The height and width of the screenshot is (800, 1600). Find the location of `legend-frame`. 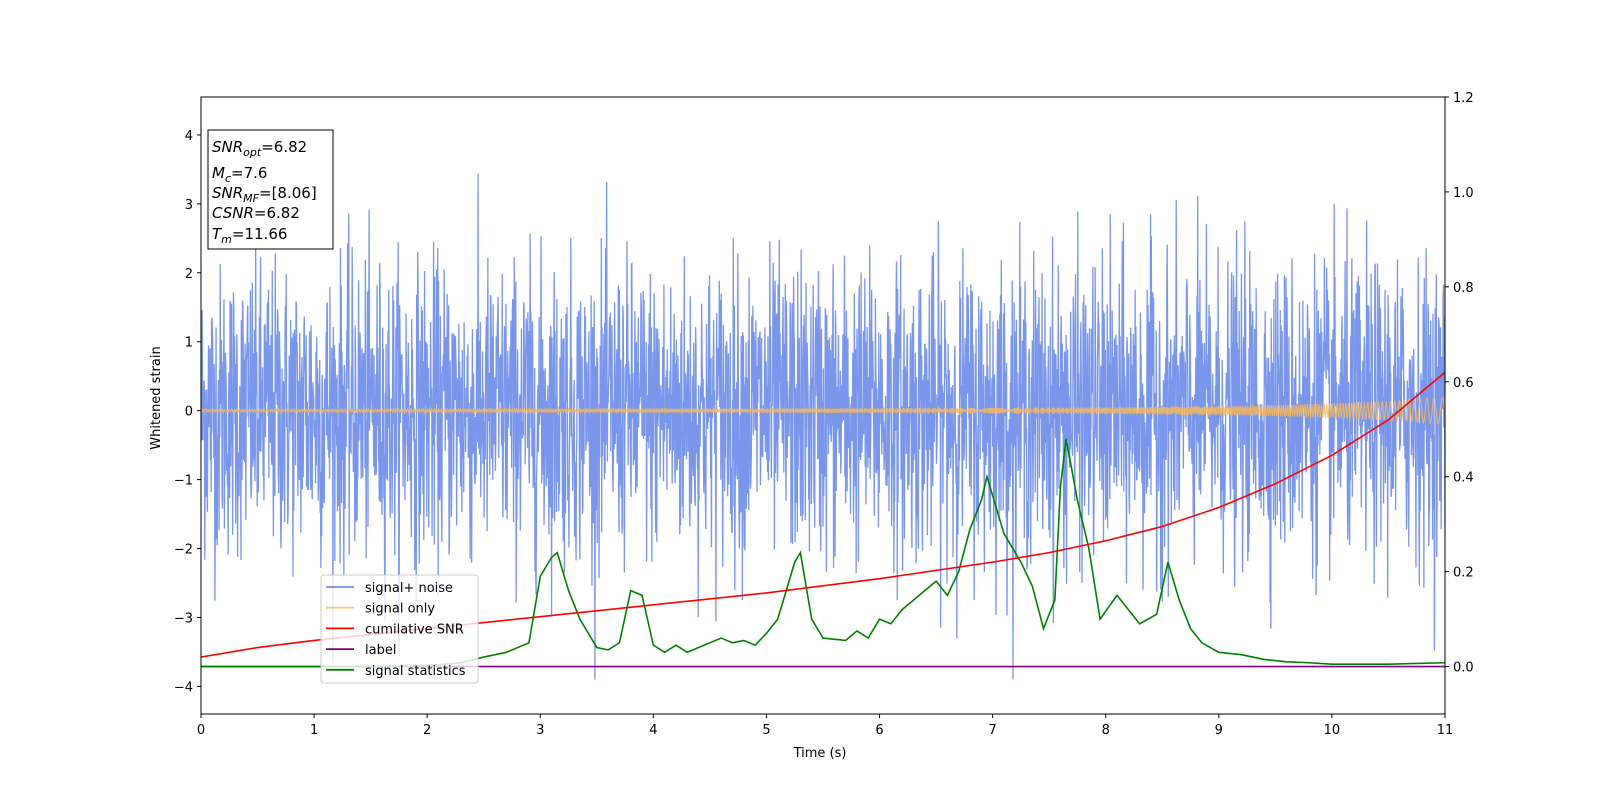

legend-frame is located at coordinates (399, 629).